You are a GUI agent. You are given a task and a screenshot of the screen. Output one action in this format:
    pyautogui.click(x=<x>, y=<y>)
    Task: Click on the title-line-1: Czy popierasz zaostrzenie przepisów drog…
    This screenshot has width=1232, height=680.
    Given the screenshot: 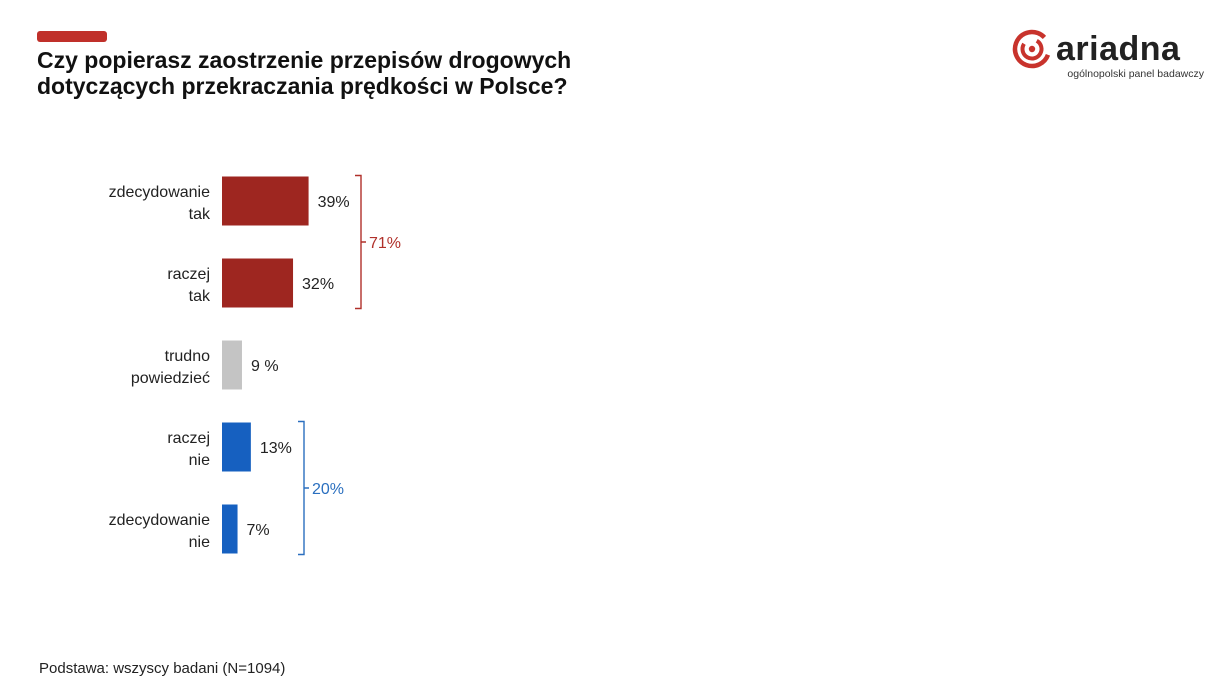 What is the action you would take?
    pyautogui.click(x=304, y=60)
    